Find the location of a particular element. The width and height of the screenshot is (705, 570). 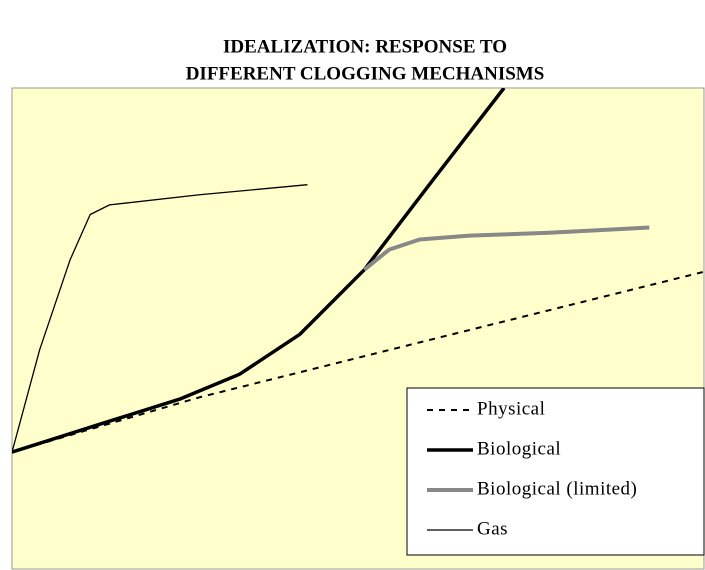

legend-label: Biological is located at coordinates (519, 448).